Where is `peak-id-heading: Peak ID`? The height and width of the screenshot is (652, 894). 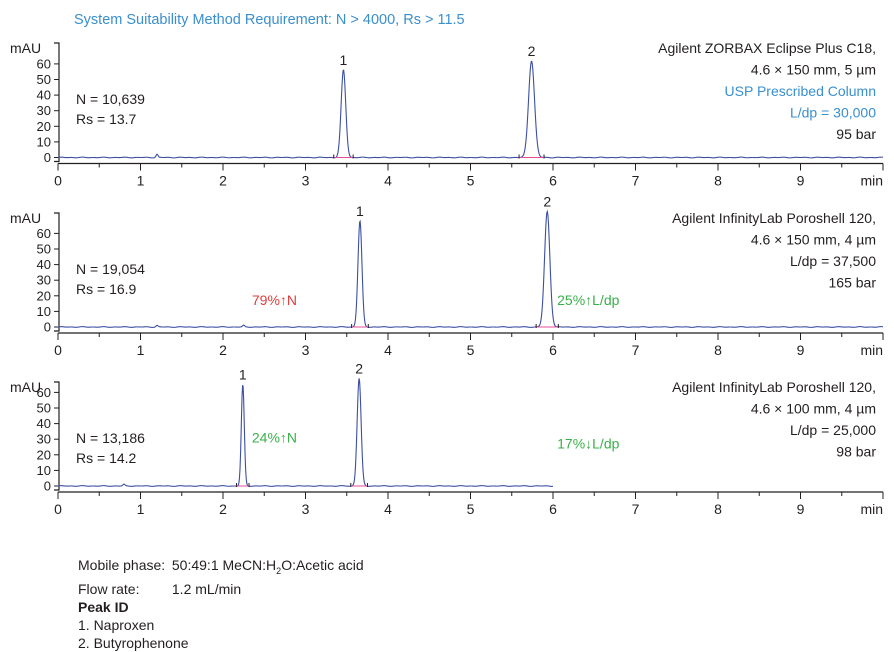 peak-id-heading: Peak ID is located at coordinates (103, 606).